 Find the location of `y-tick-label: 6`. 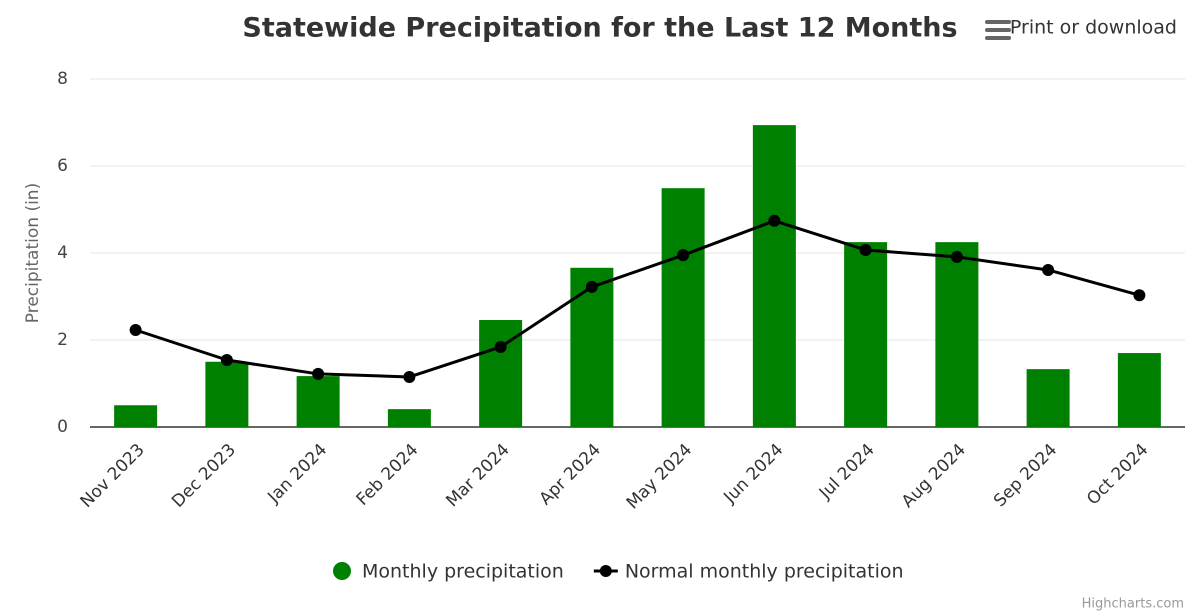

y-tick-label: 6 is located at coordinates (62, 166).